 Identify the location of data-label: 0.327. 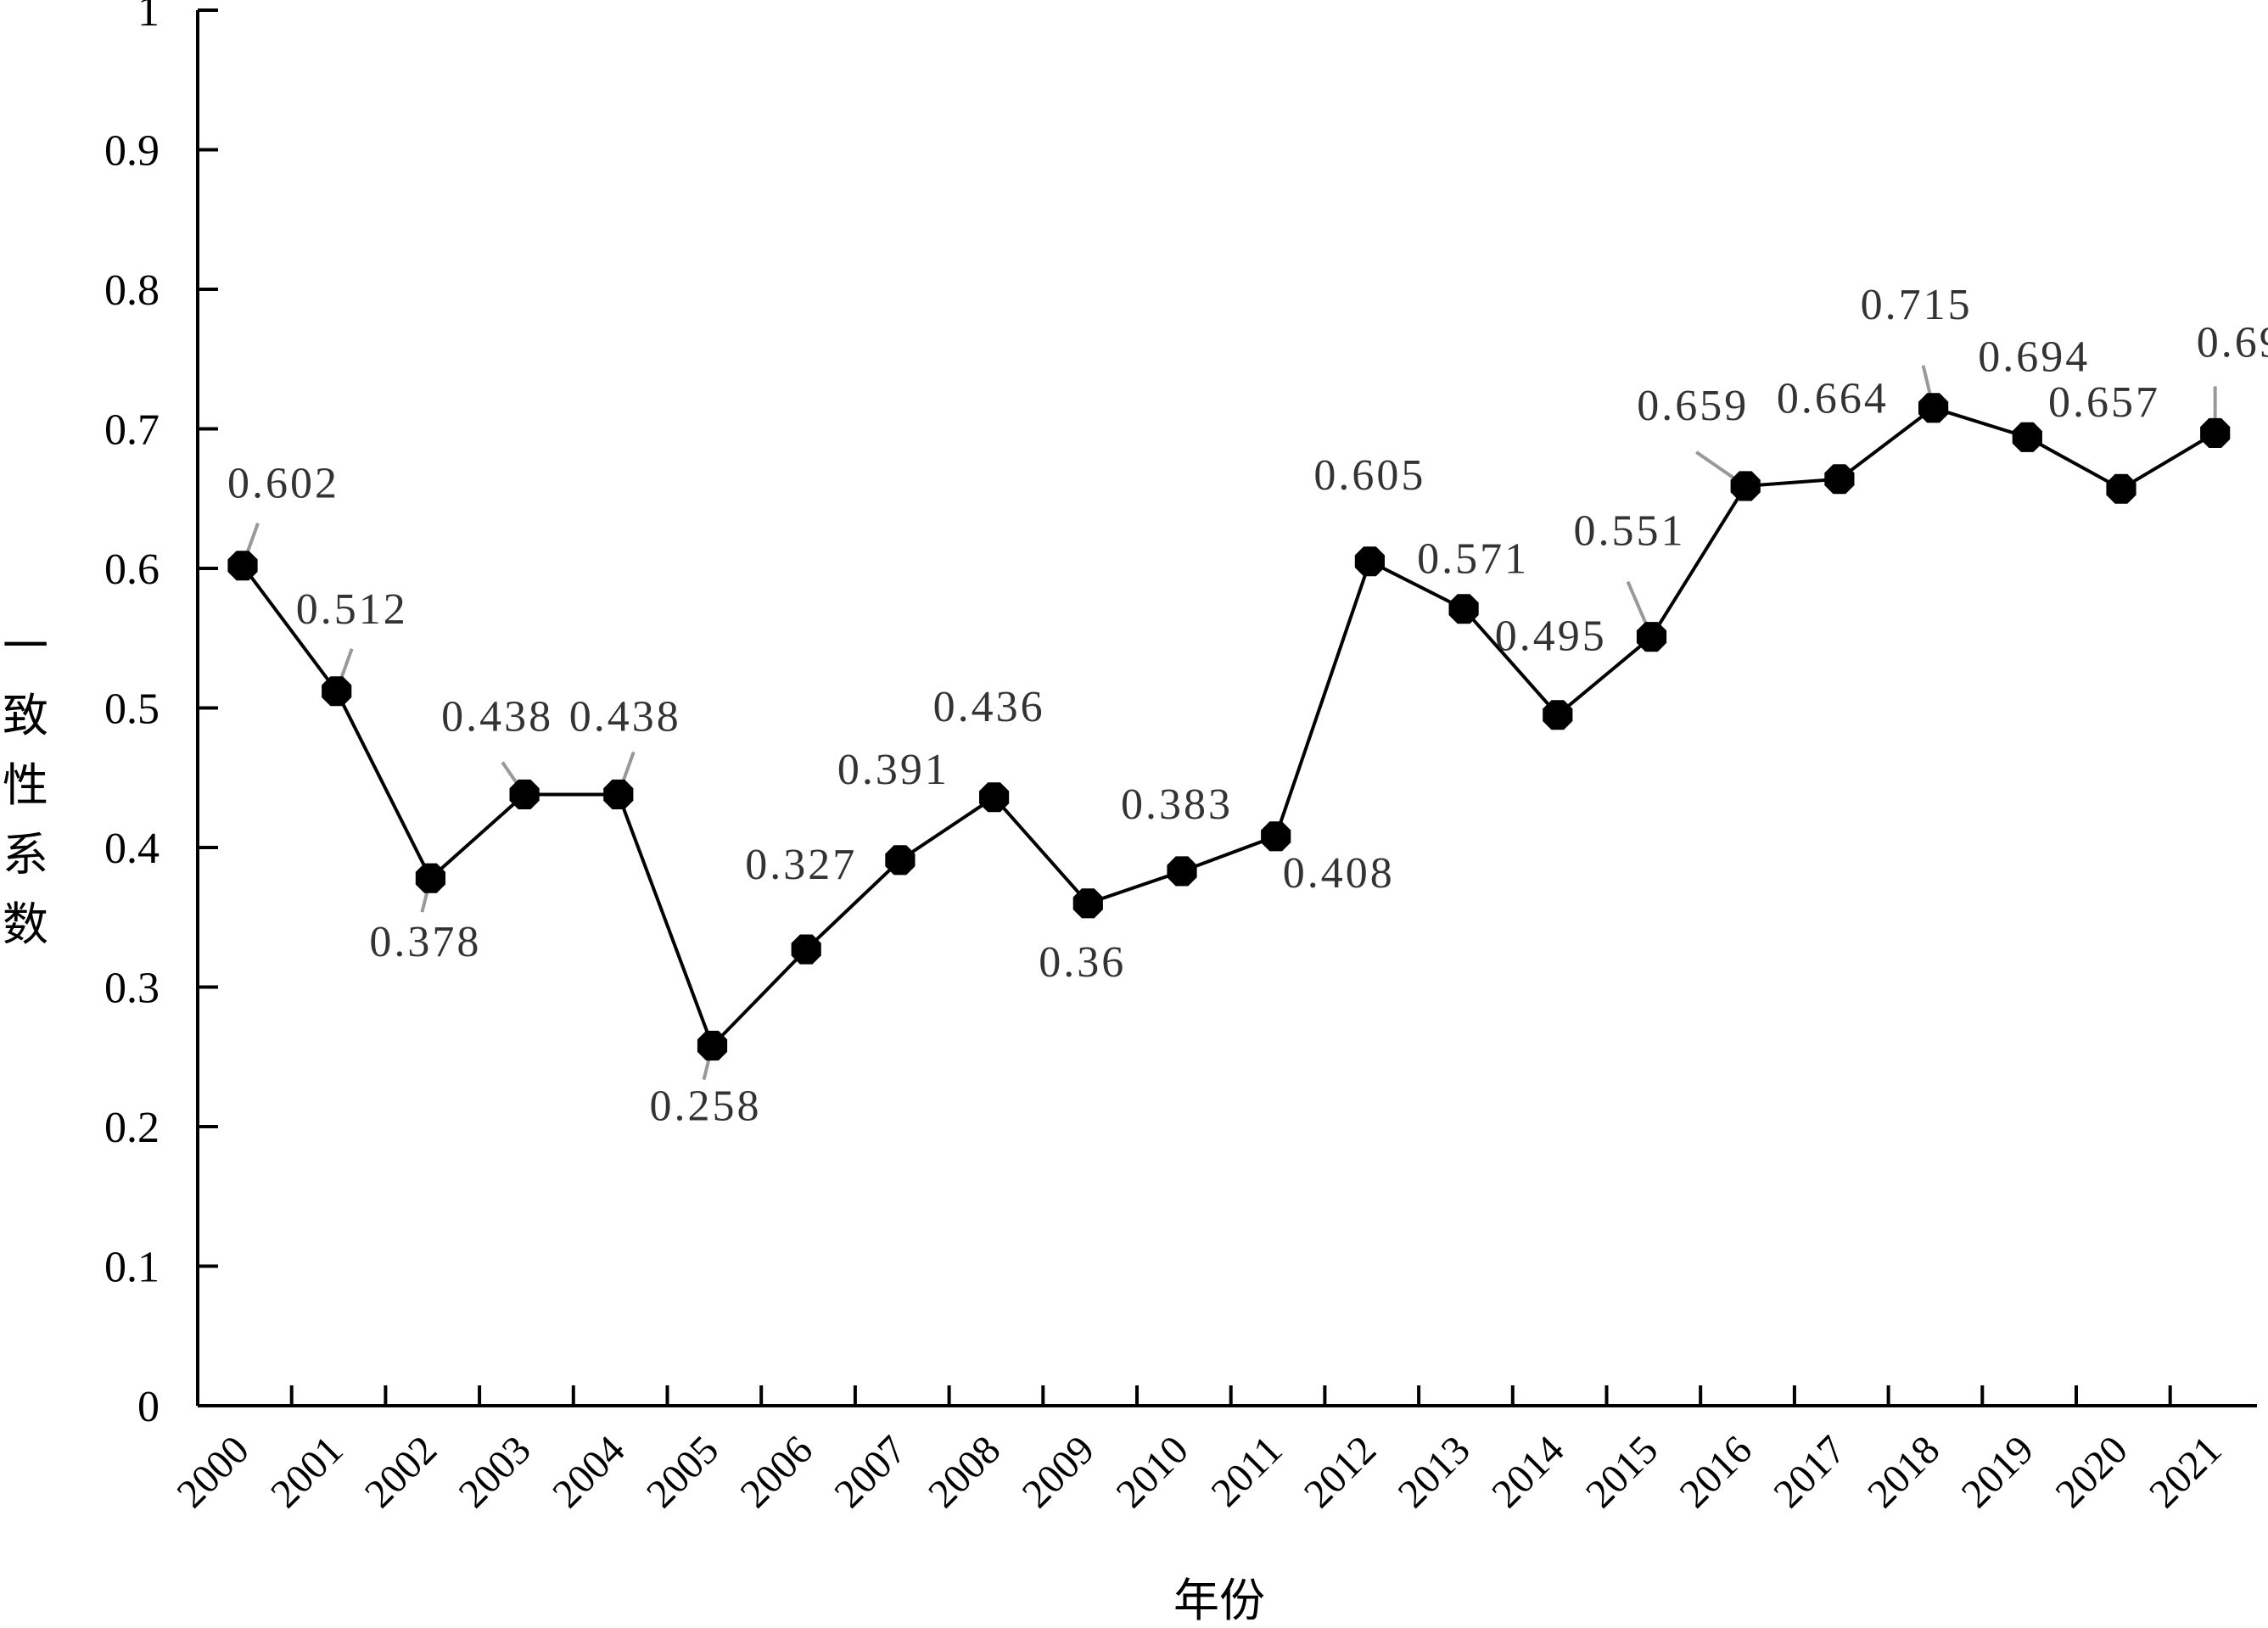
(801, 865).